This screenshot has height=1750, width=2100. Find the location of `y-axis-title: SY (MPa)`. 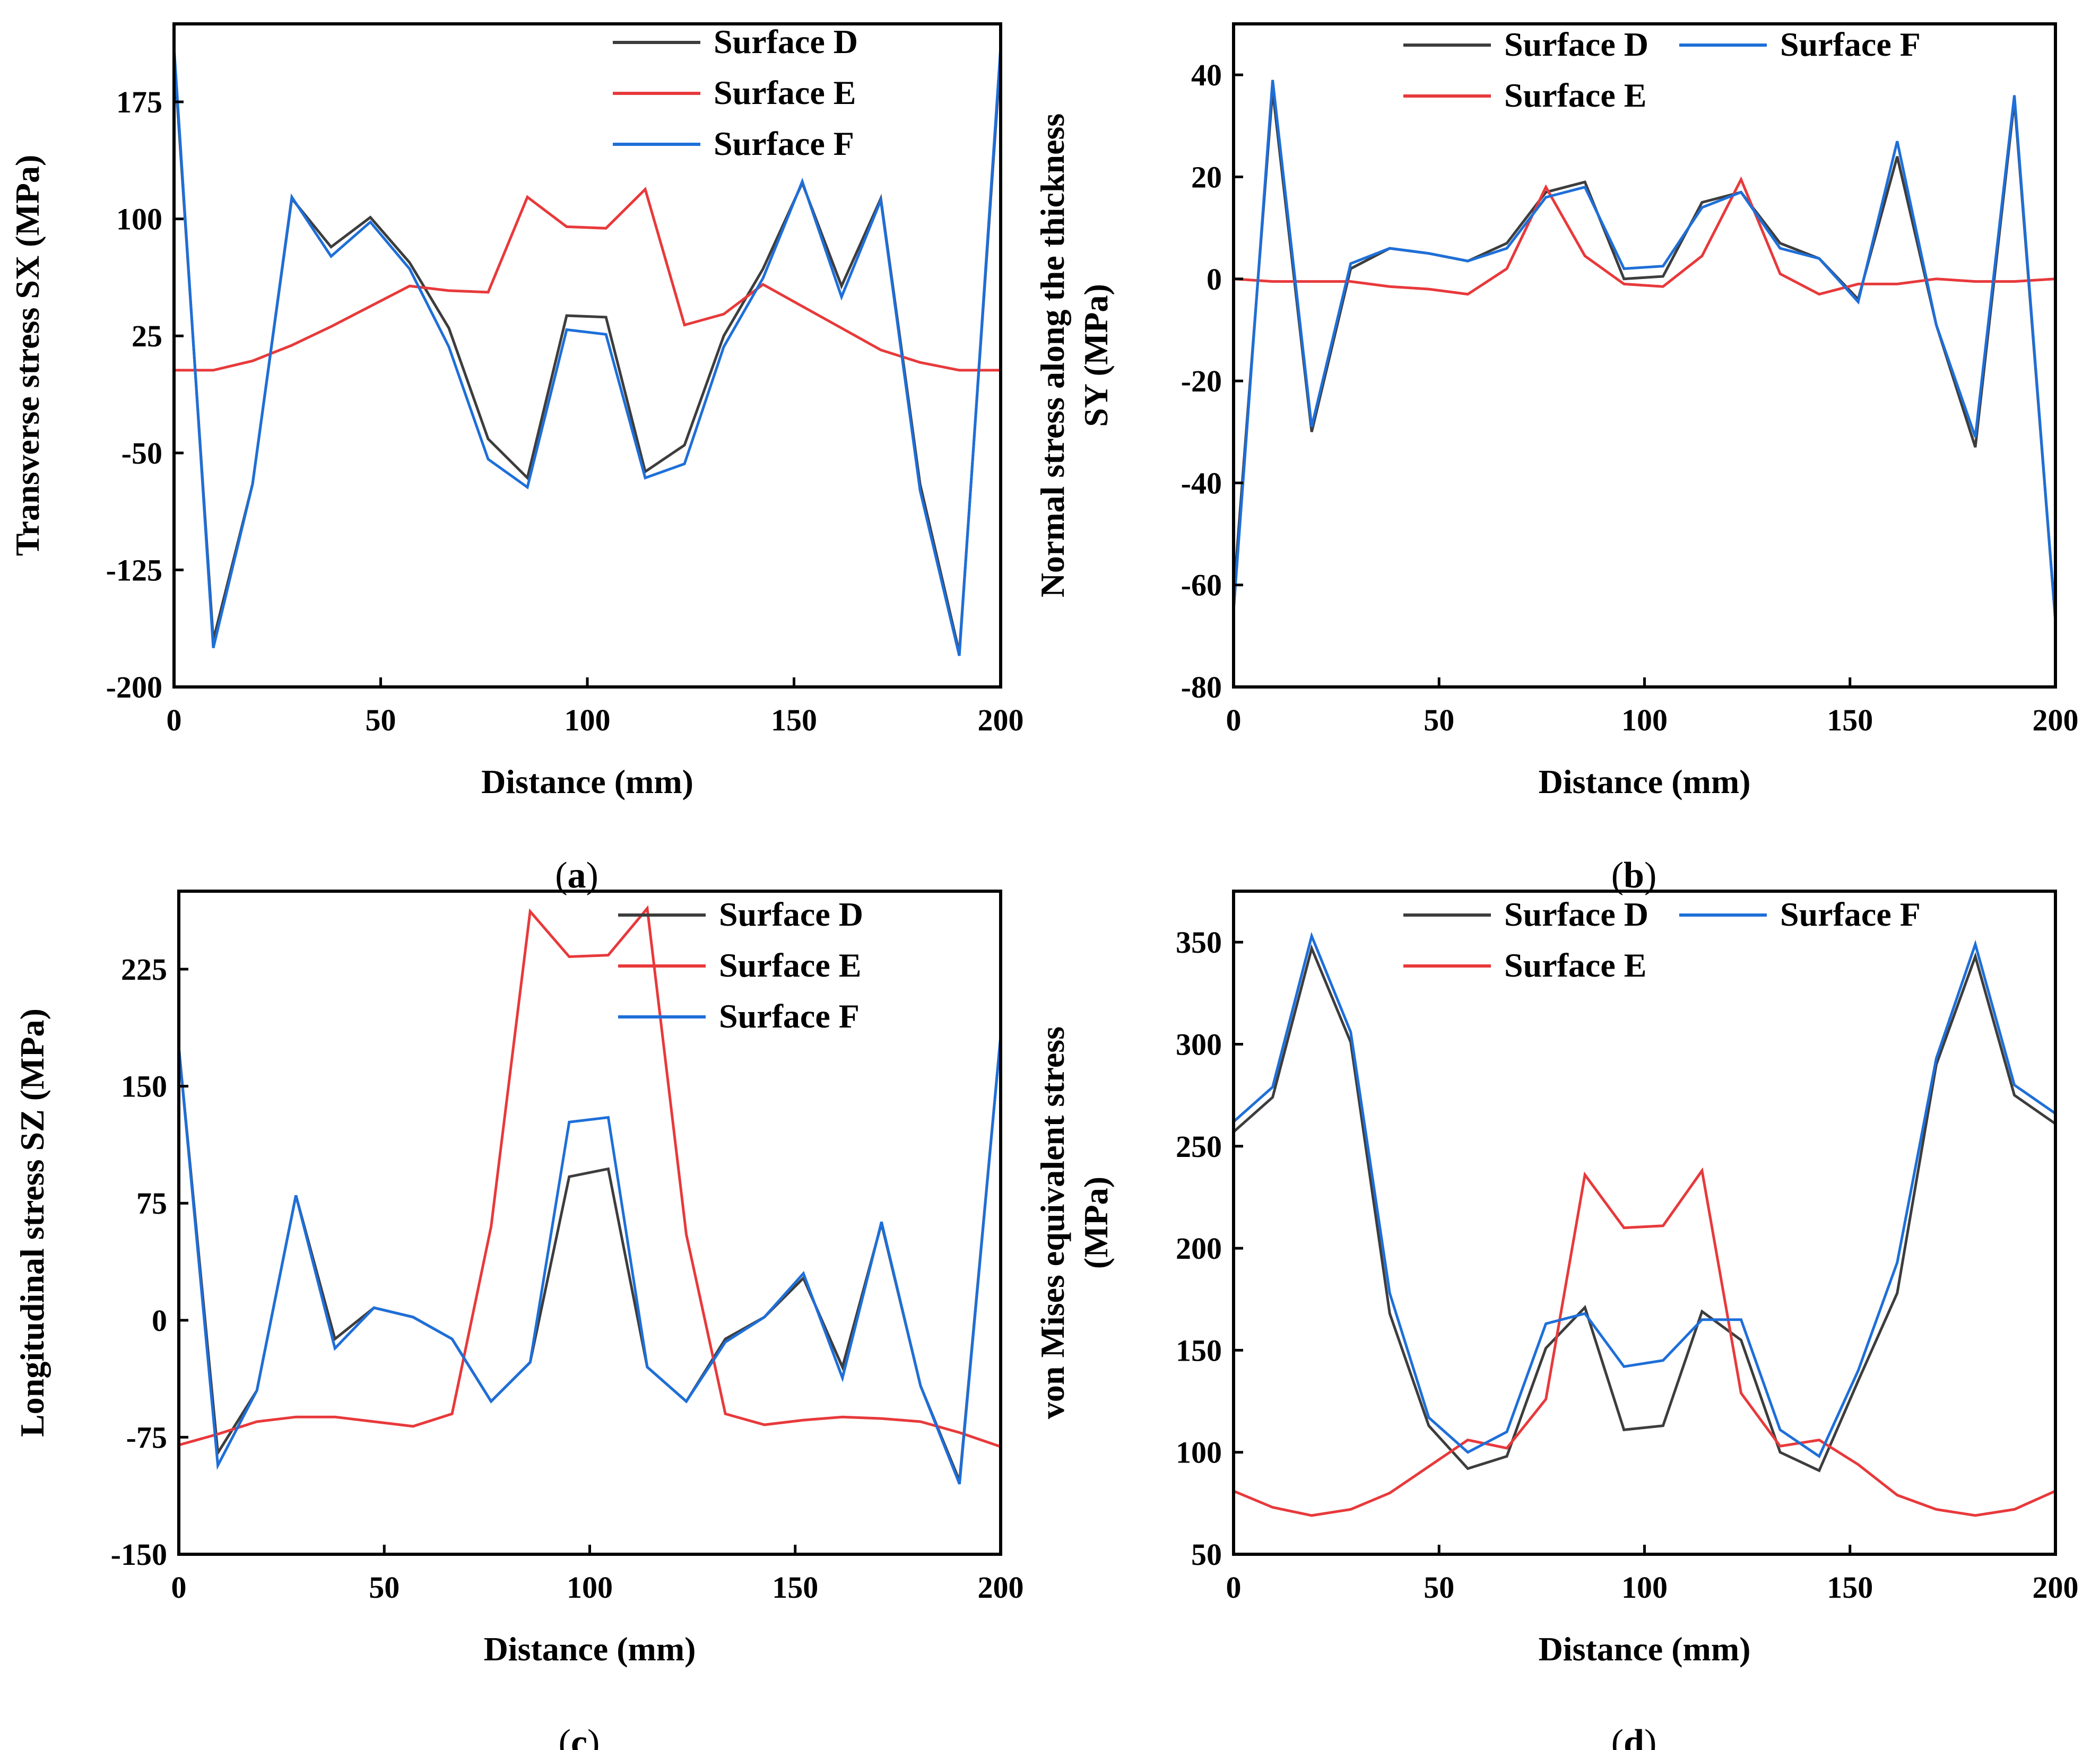

y-axis-title: SY (MPa) is located at coordinates (1096, 355).